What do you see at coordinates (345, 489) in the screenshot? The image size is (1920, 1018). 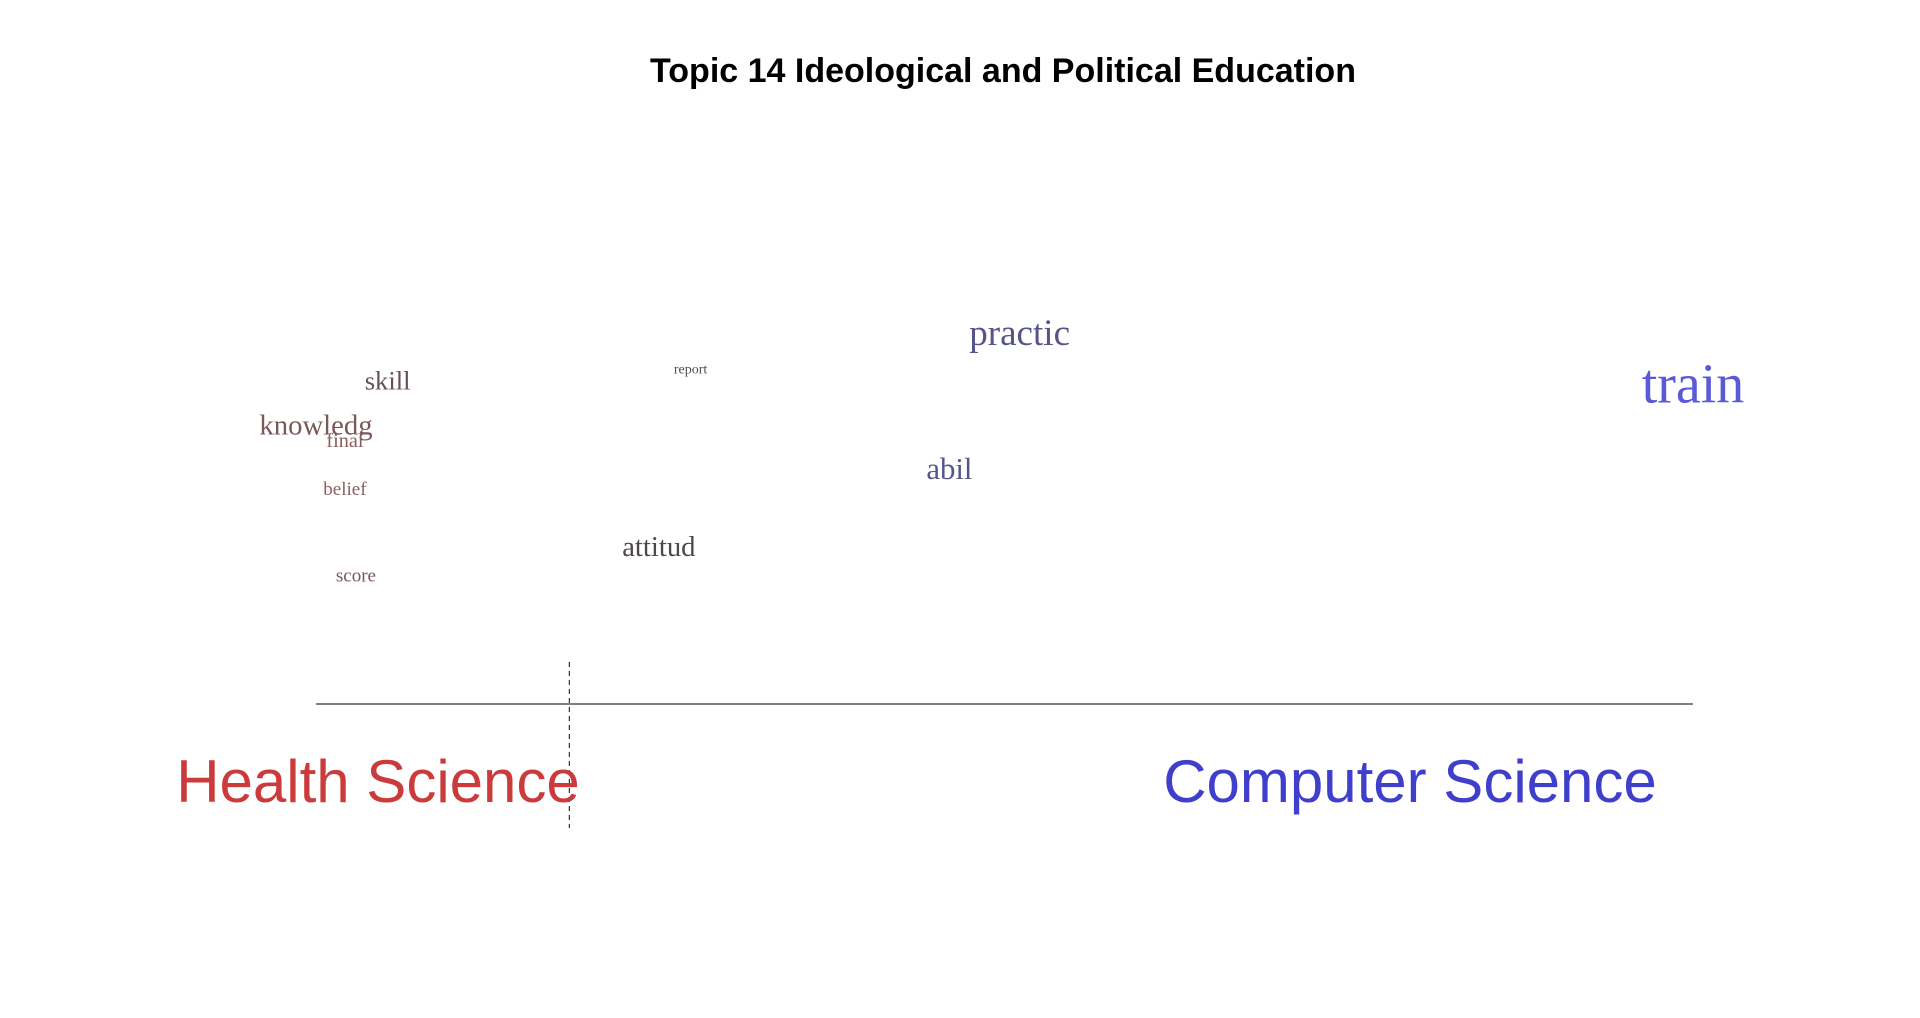 I see `word-belief: belief` at bounding box center [345, 489].